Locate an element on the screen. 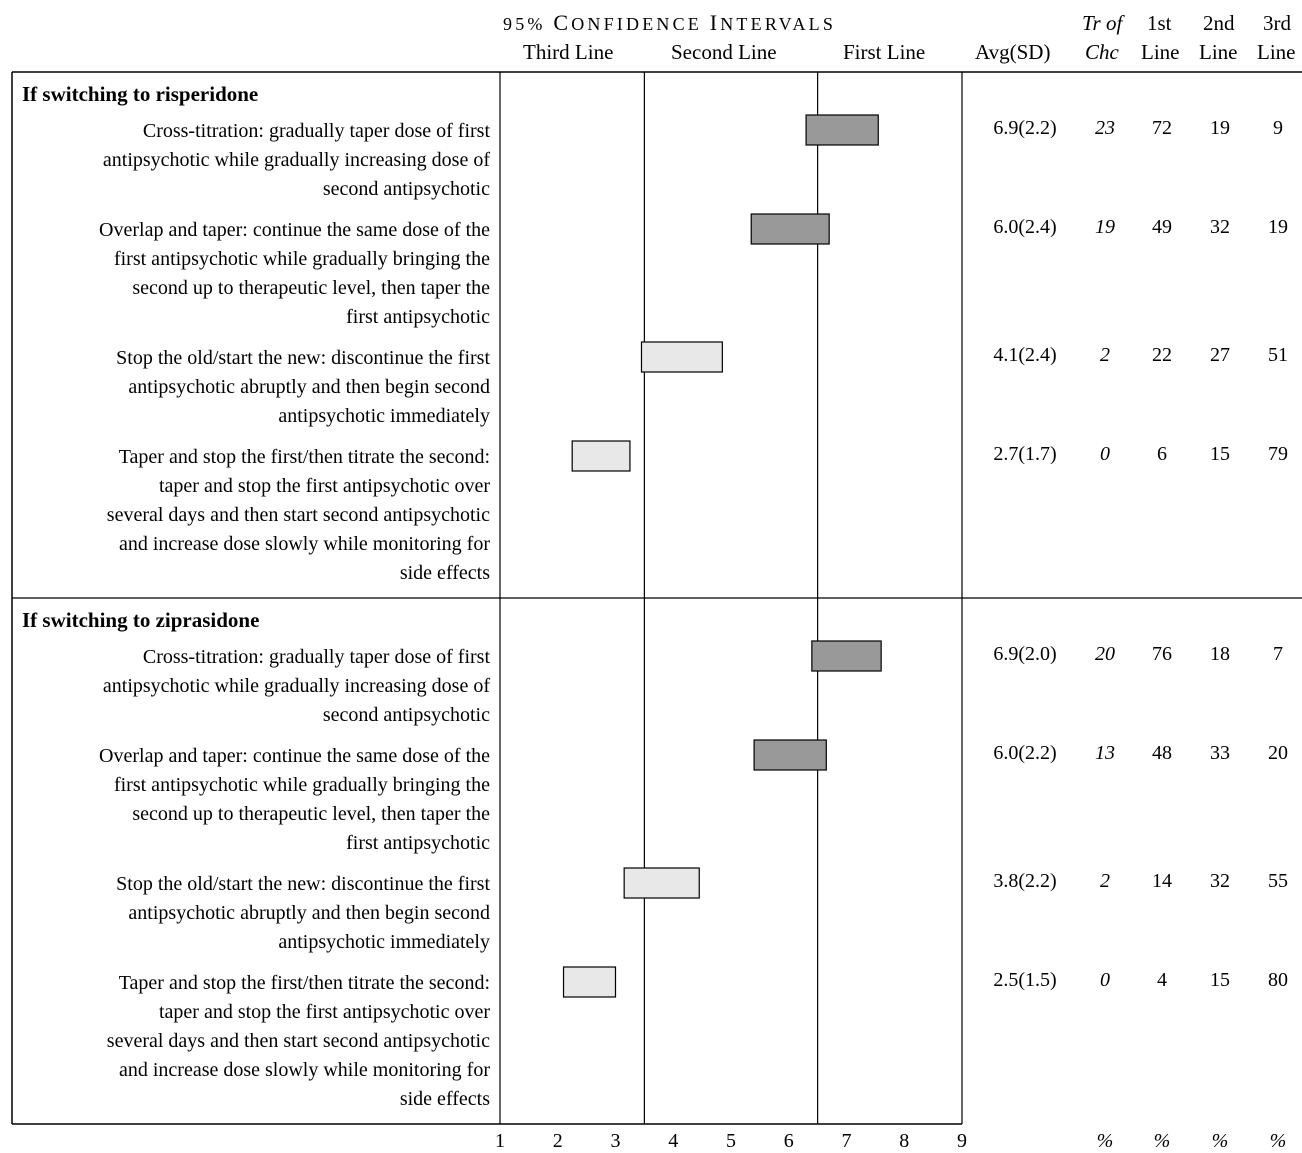 The height and width of the screenshot is (1153, 1302). ci-label-first: First Line is located at coordinates (884, 52).